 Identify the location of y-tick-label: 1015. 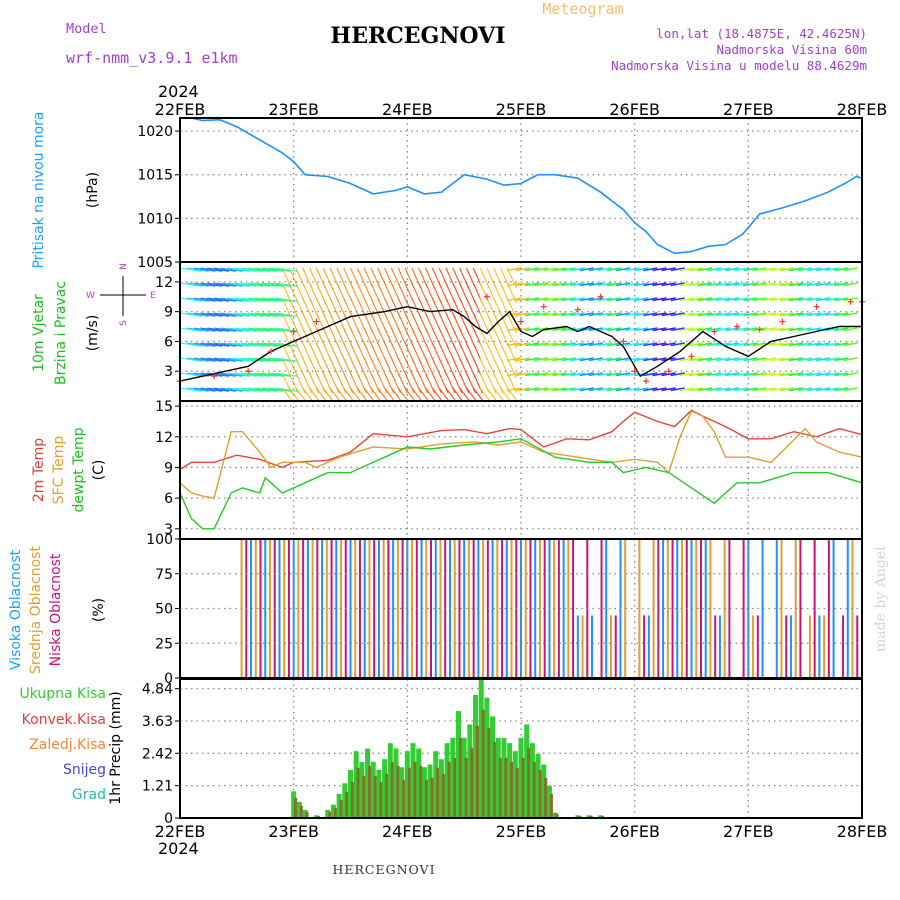
(155, 176).